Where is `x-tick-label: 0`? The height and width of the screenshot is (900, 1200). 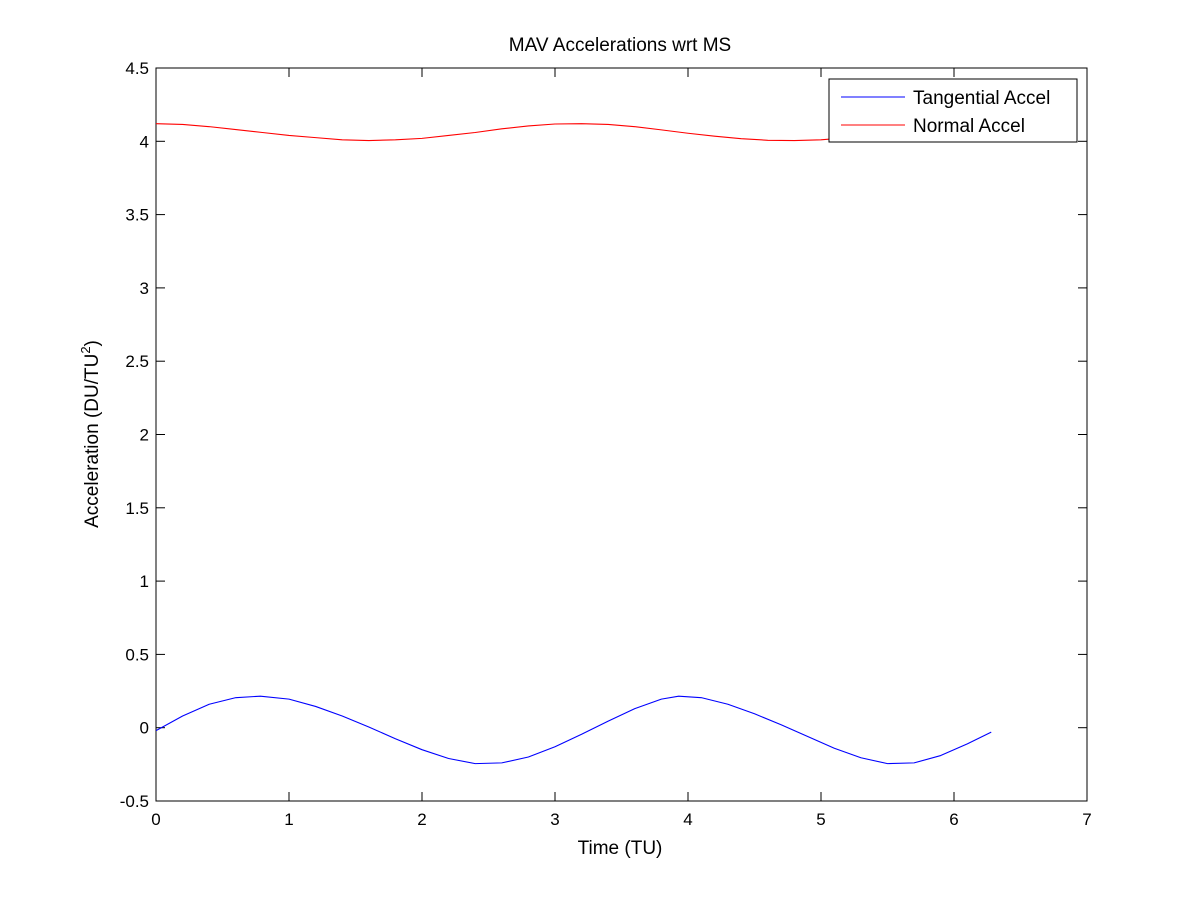
x-tick-label: 0 is located at coordinates (155, 819).